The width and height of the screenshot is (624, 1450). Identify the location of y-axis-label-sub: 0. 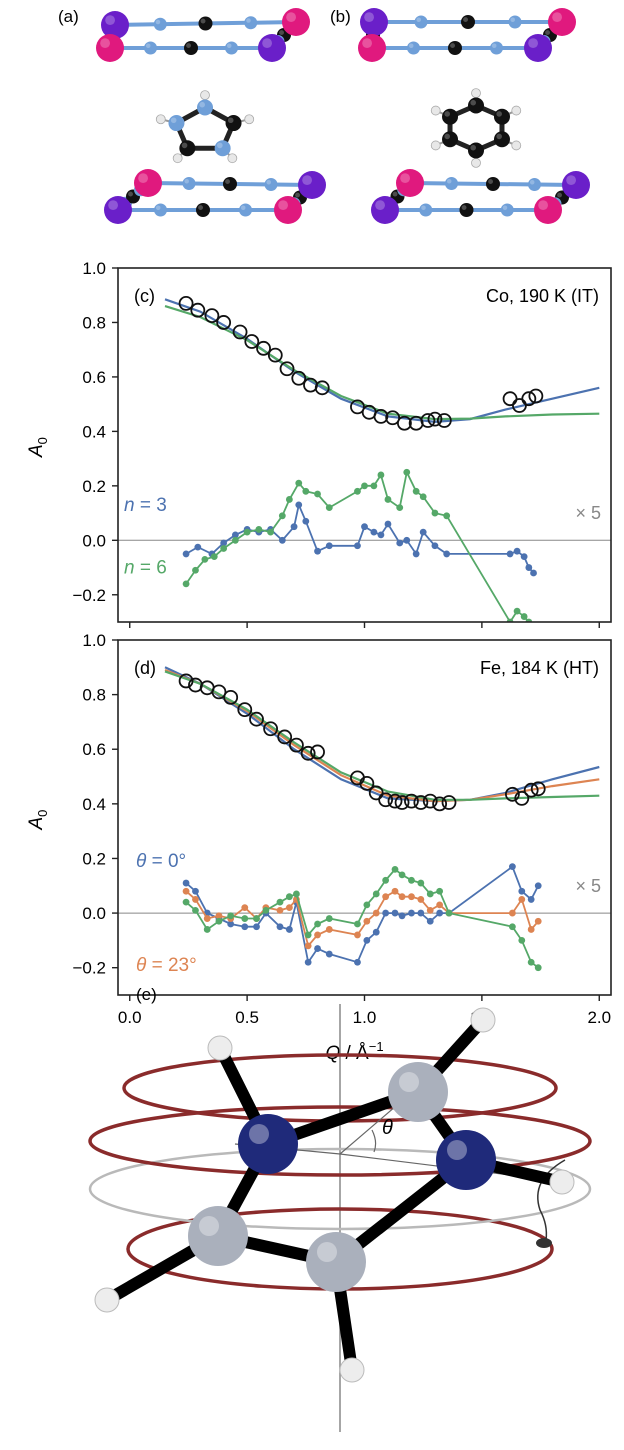
(42, 813).